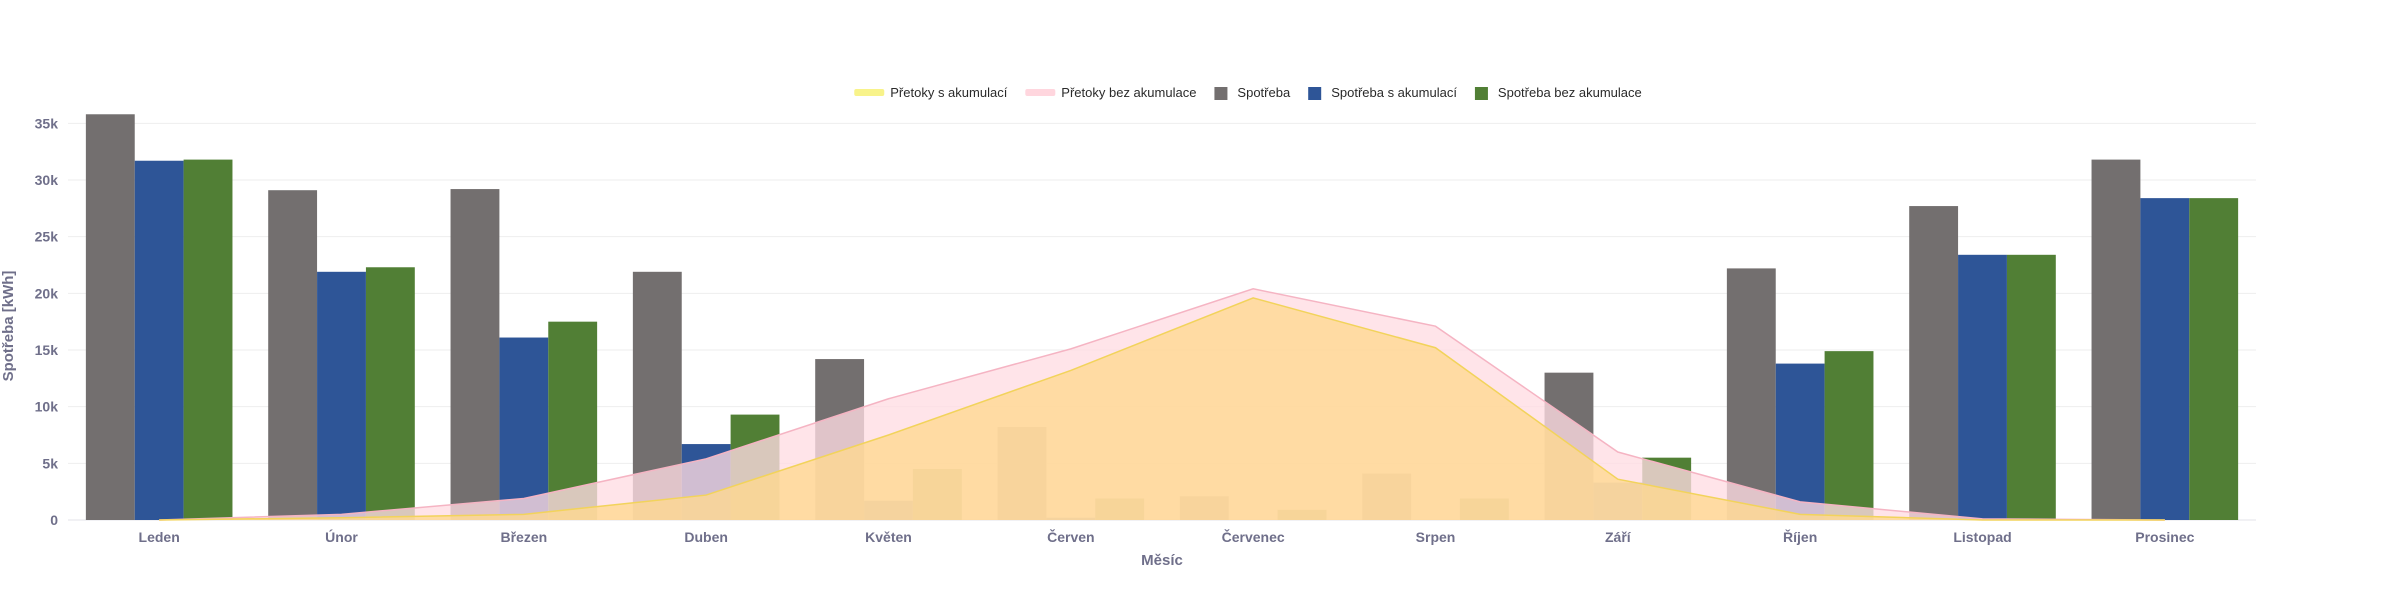 This screenshot has width=2394, height=605. Describe the element at coordinates (1128, 92) in the screenshot. I see `legend-label: Přetoky bez akumulace` at that location.